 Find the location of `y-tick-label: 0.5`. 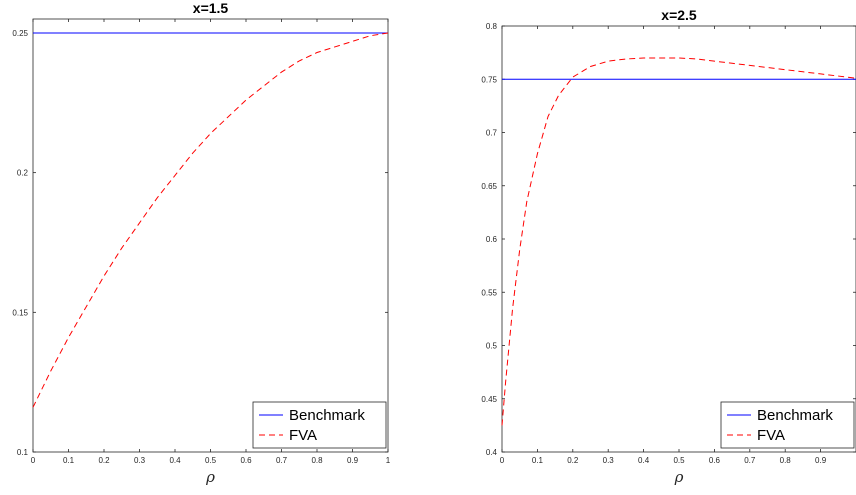

y-tick-label: 0.5 is located at coordinates (492, 346).